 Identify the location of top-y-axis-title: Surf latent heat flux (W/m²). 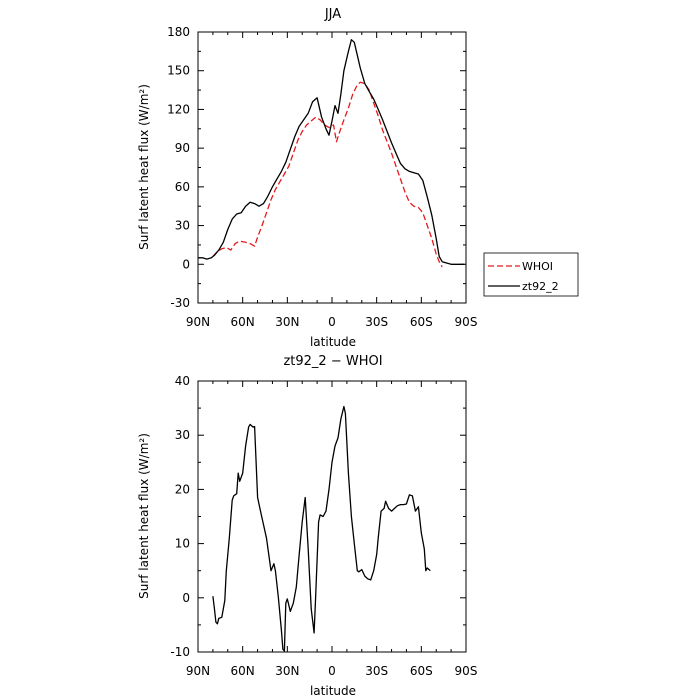
(144, 167).